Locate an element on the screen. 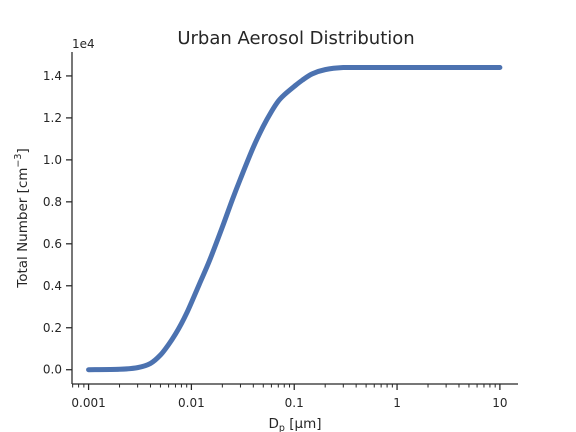 The image size is (576, 432). y-tick-label: 1.2 is located at coordinates (52, 118).